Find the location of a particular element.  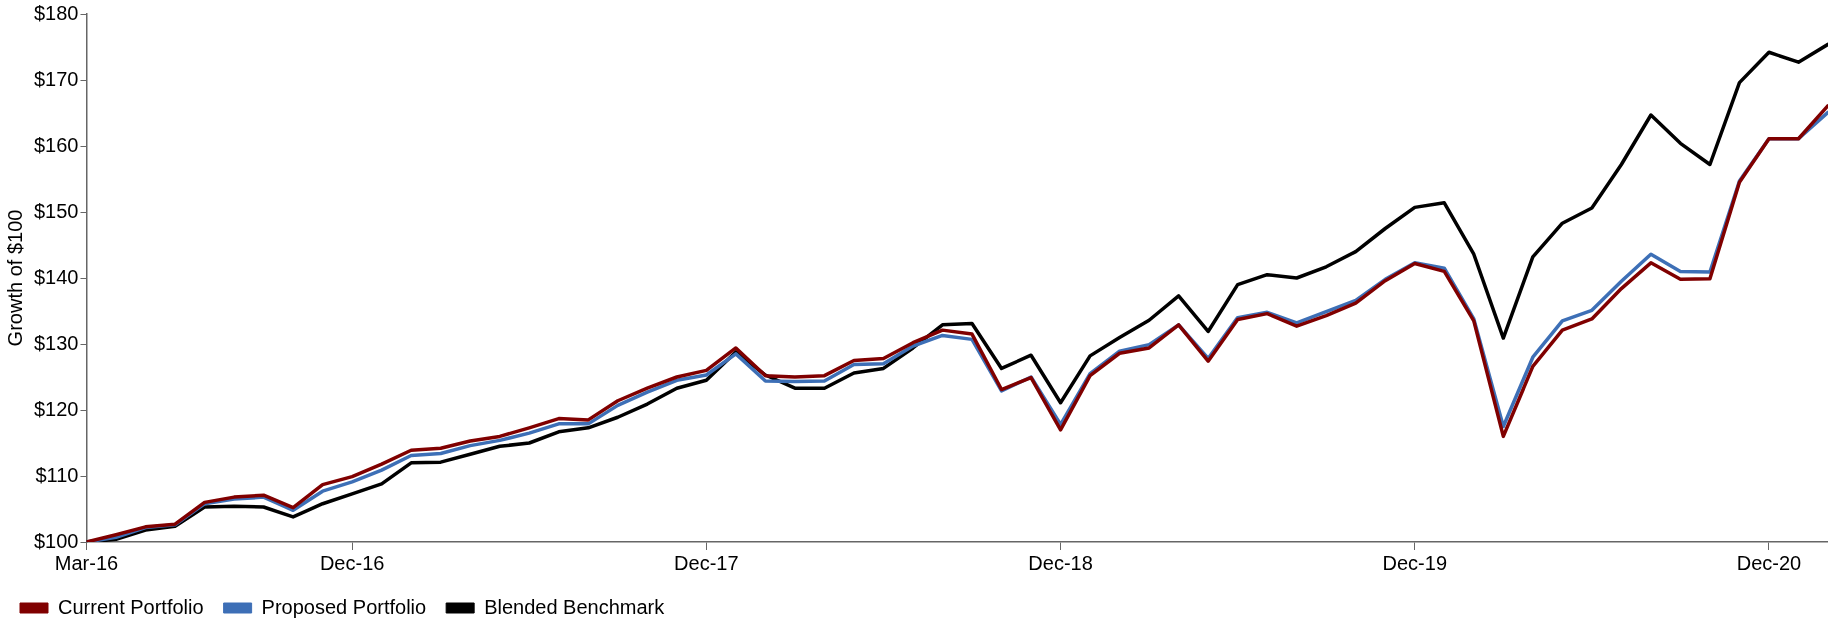

y-axis-title: Growth of $100 is located at coordinates (14, 278).